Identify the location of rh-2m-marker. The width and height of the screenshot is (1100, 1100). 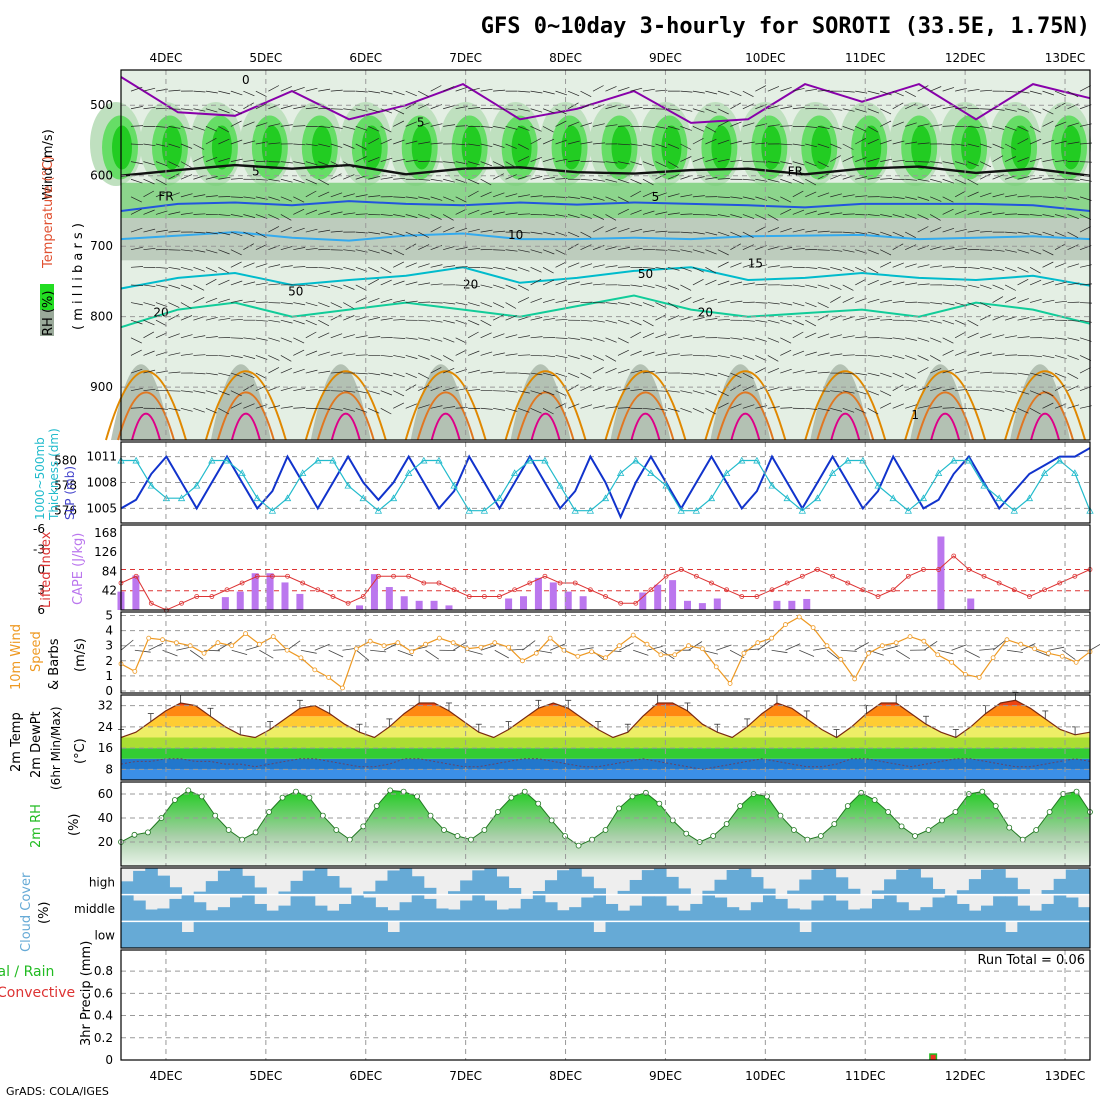
(484, 830).